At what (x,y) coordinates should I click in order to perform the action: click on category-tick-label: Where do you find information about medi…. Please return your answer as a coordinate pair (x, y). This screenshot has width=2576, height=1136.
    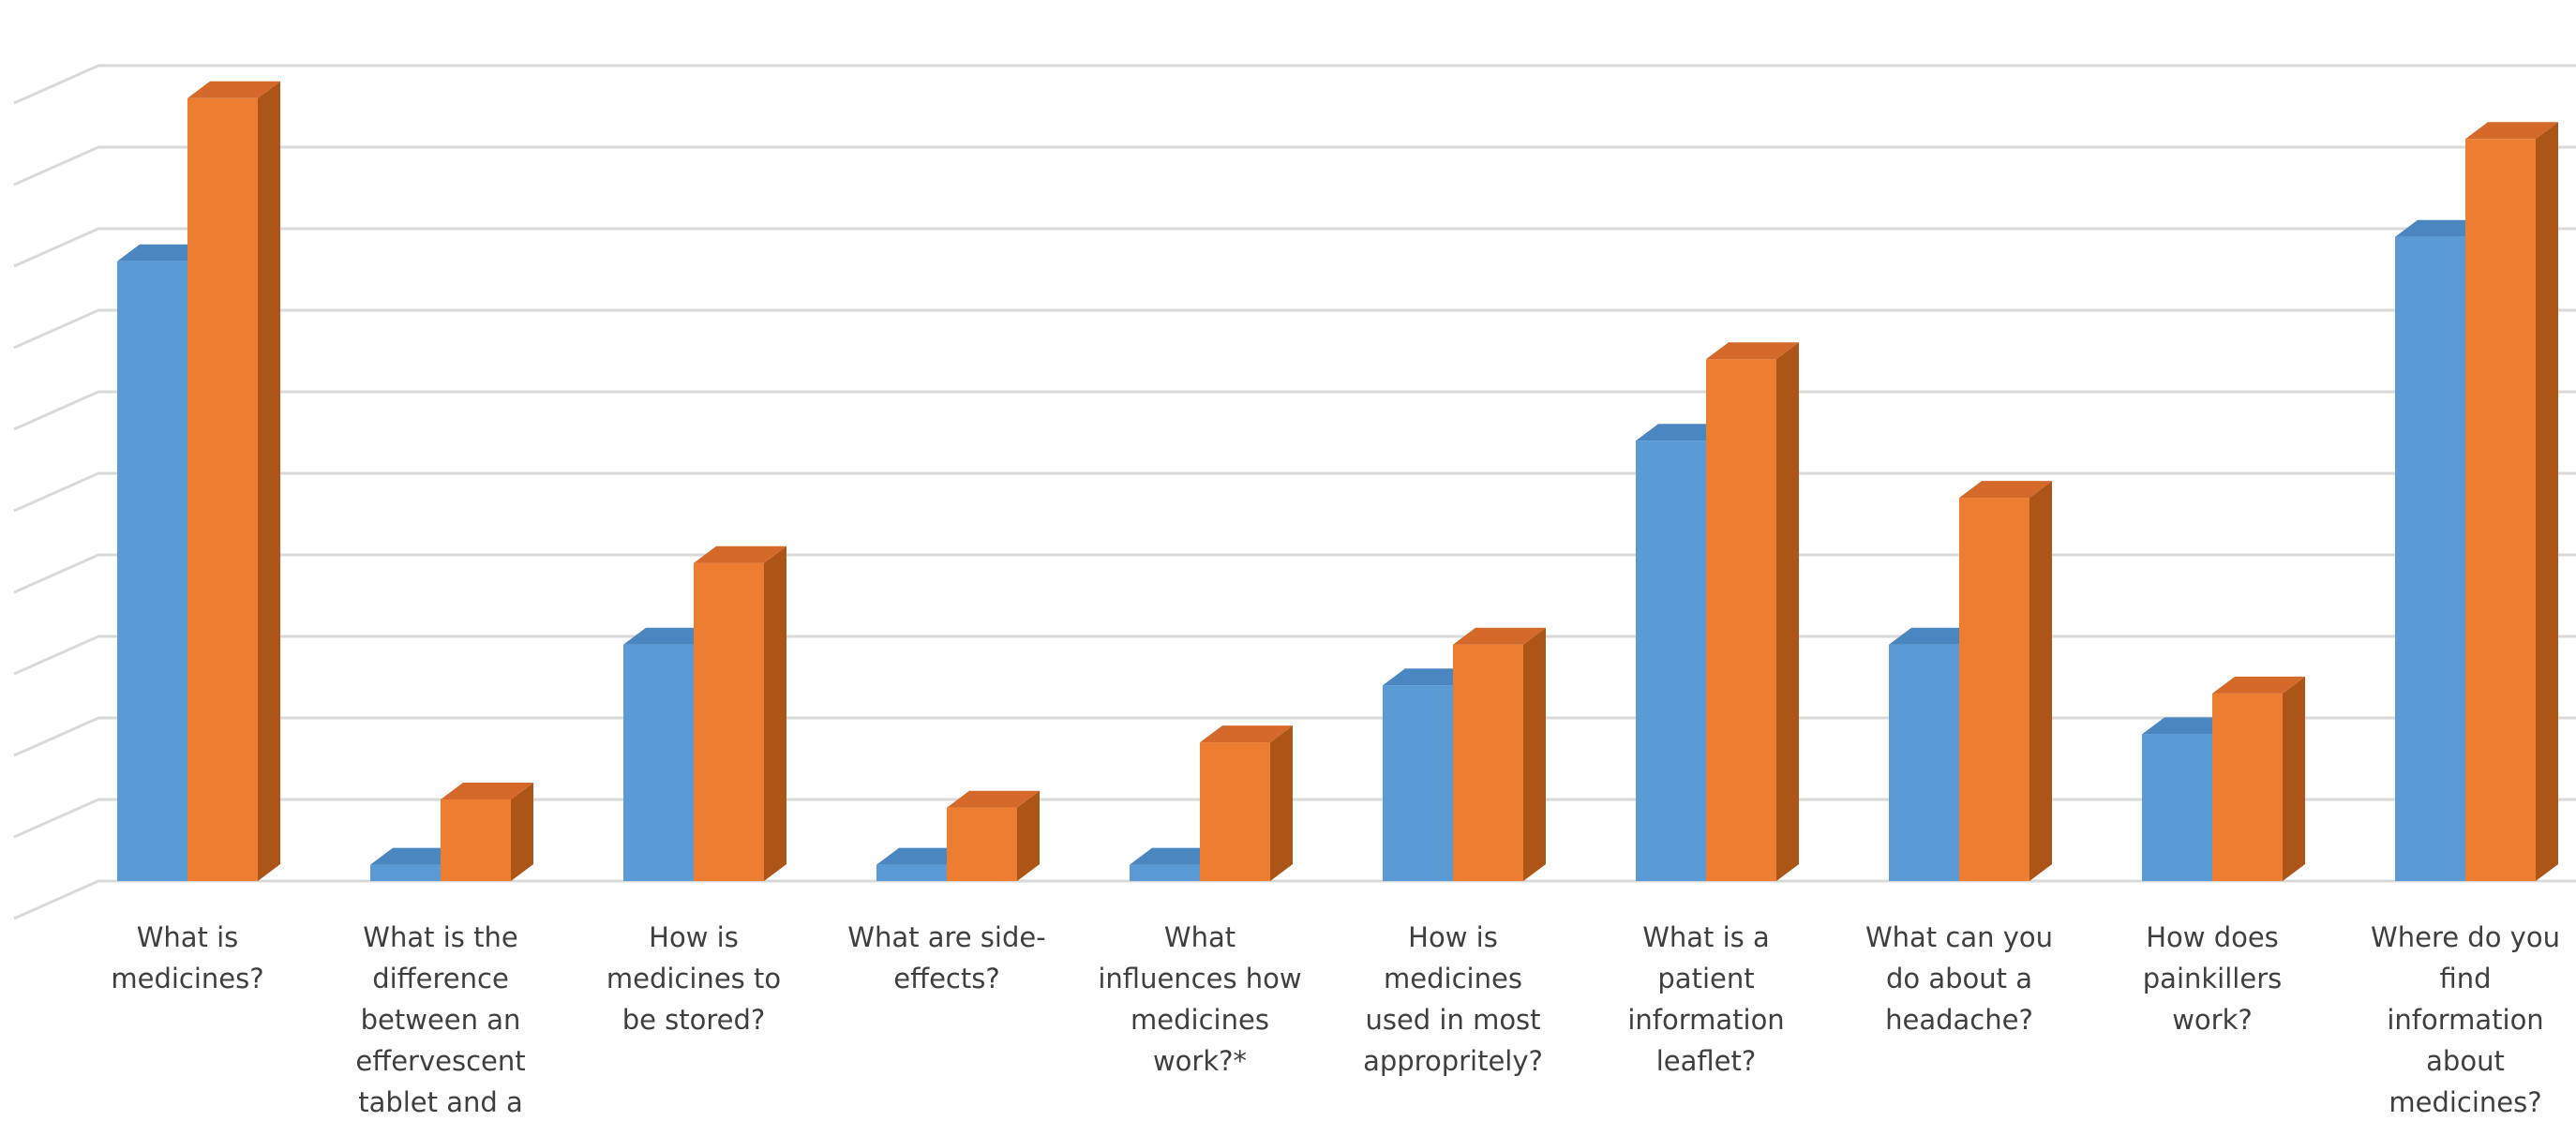
    Looking at the image, I should click on (2465, 1019).